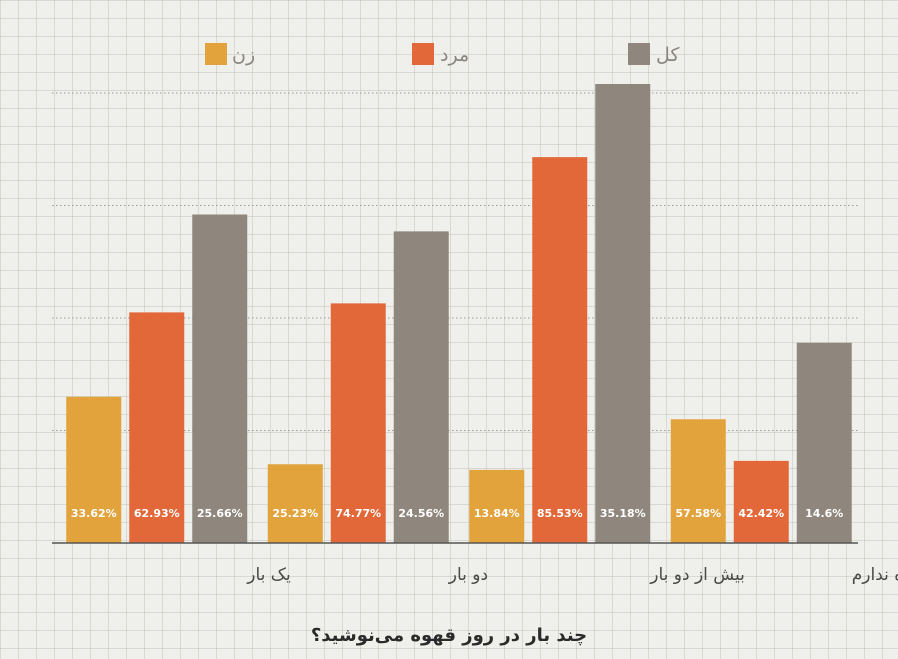 This screenshot has width=898, height=659. Describe the element at coordinates (454, 55) in the screenshot. I see `legend-label: مرد` at that location.